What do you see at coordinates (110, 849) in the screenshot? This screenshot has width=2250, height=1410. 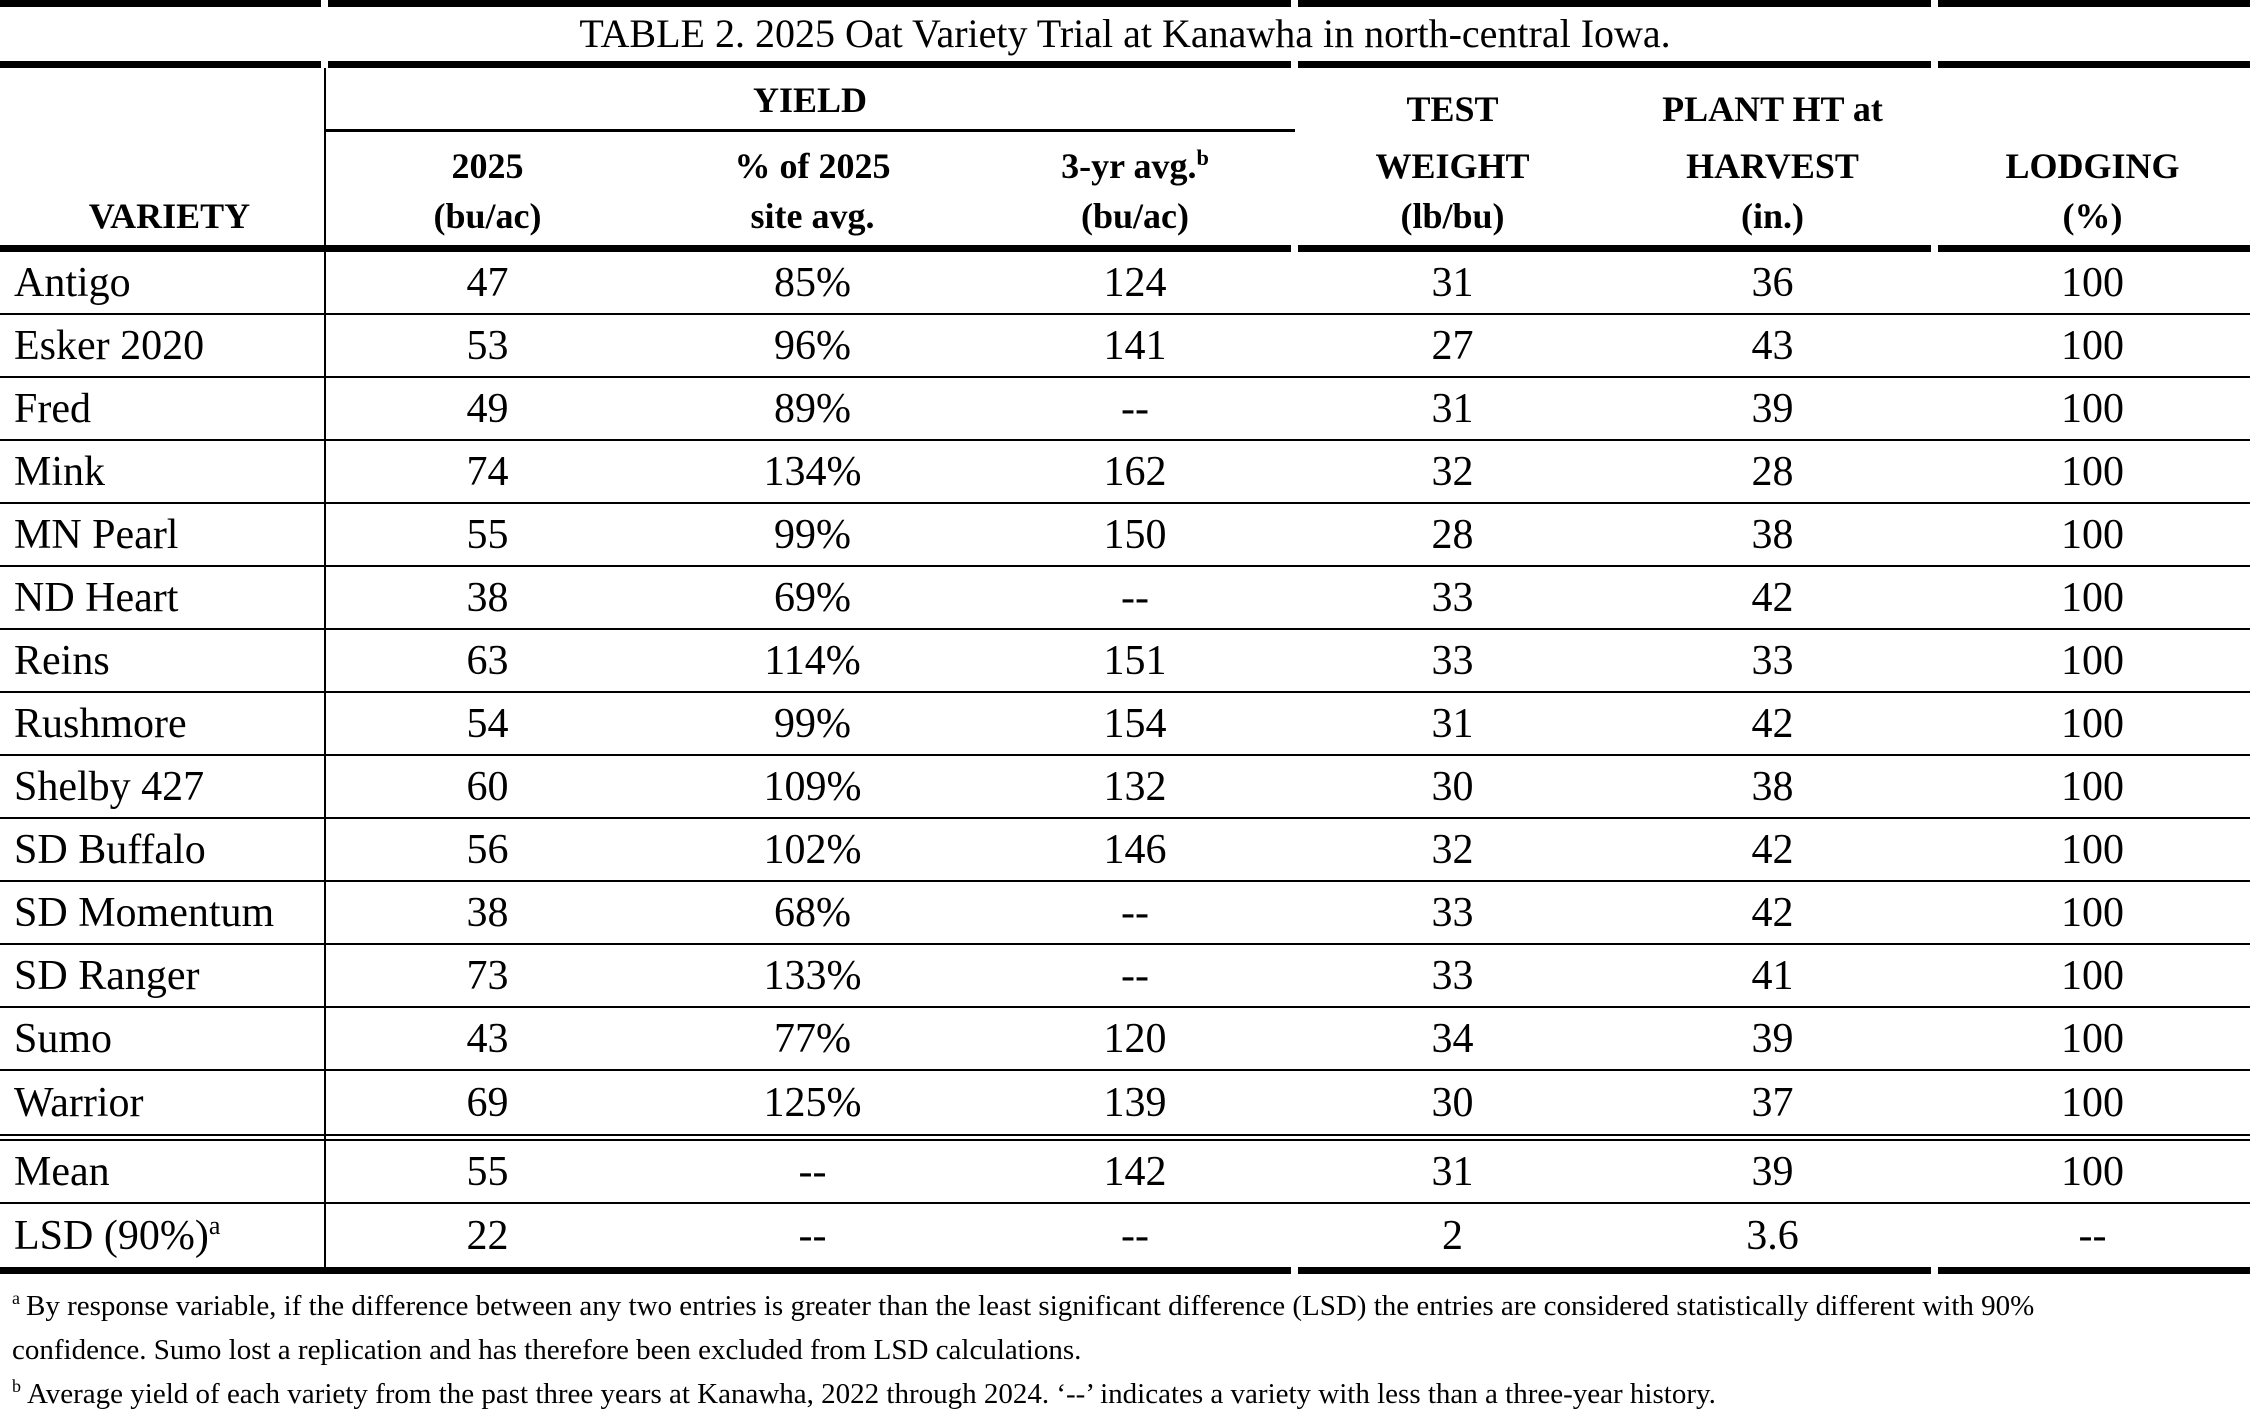 I see `cell-variety: SD Buffalo` at bounding box center [110, 849].